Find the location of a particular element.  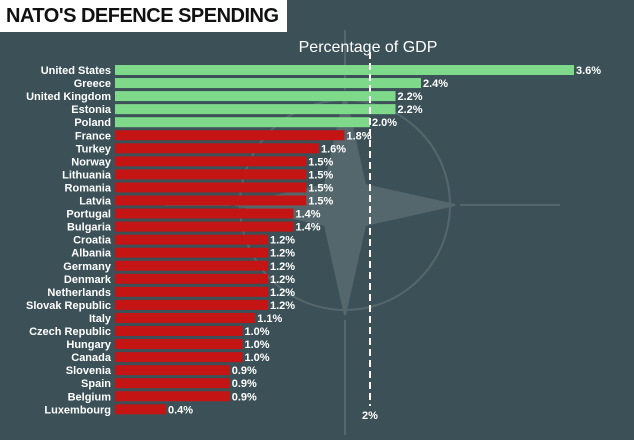

value-label: 1.6% is located at coordinates (333, 149).